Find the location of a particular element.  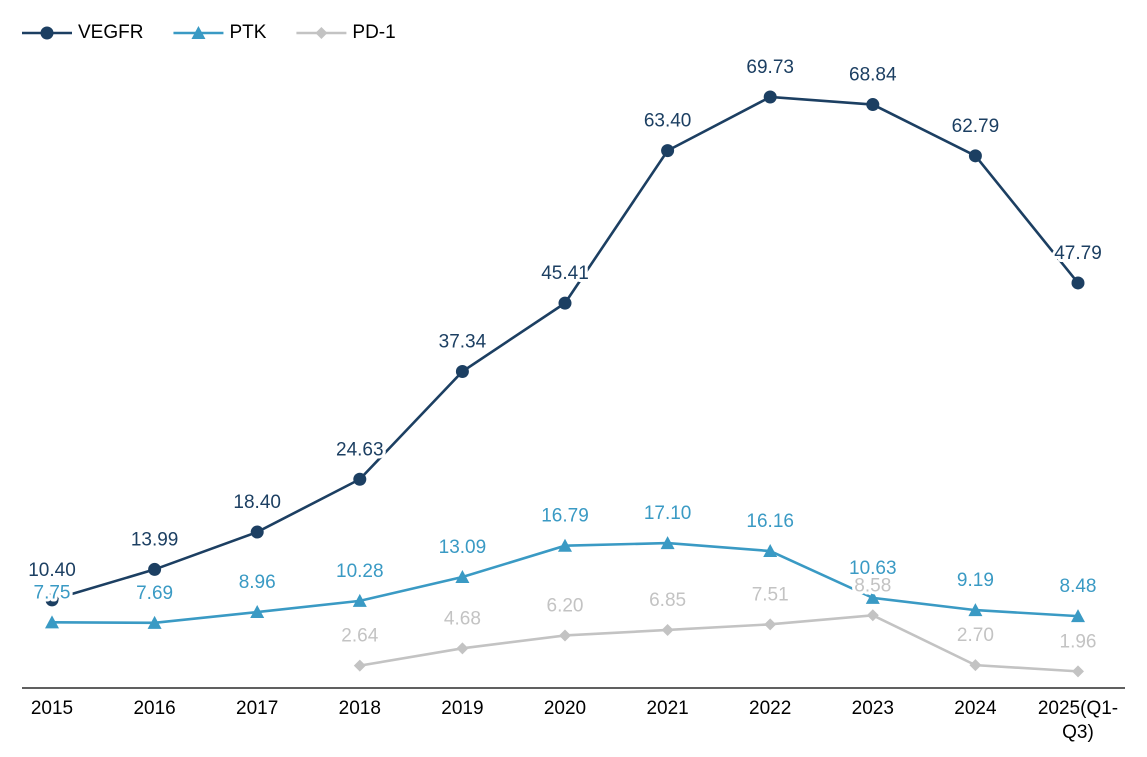

x-tick-label: 2018 is located at coordinates (359, 708).